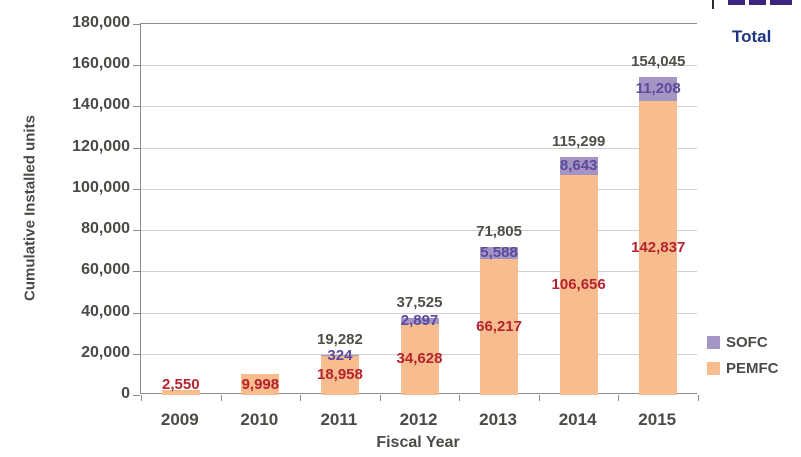 The image size is (801, 457). What do you see at coordinates (101, 187) in the screenshot?
I see `y-tick-label: 100,000` at bounding box center [101, 187].